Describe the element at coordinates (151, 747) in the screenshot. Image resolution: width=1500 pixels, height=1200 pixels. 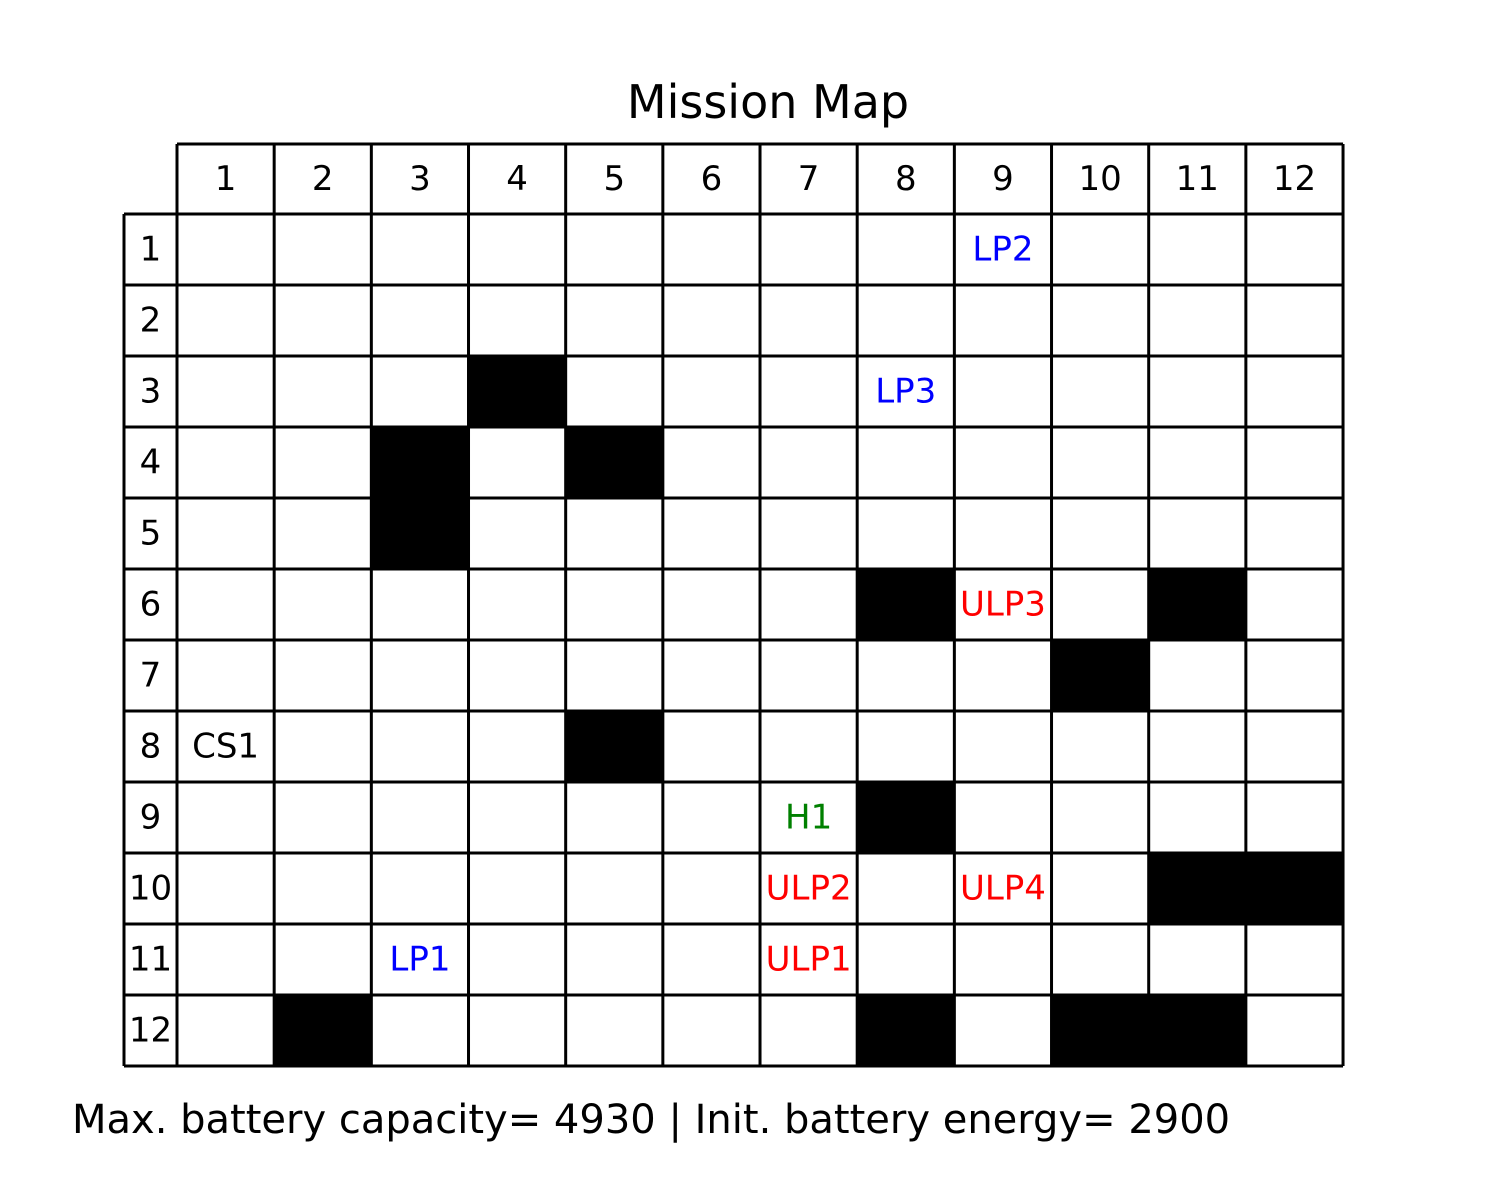
I see `row-header: 8` at that location.